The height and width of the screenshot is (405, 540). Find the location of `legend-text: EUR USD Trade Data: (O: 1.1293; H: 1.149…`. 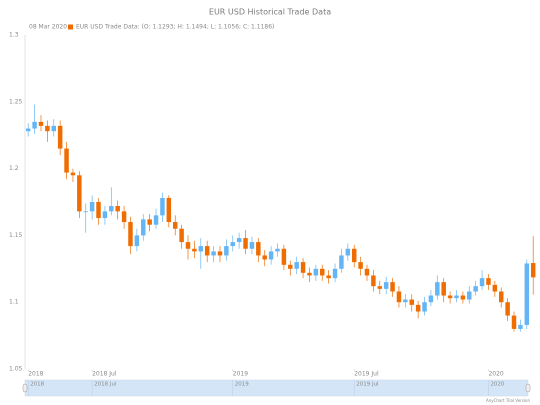

legend-text: EUR USD Trade Data: (O: 1.1293; H: 1.149… is located at coordinates (175, 27).